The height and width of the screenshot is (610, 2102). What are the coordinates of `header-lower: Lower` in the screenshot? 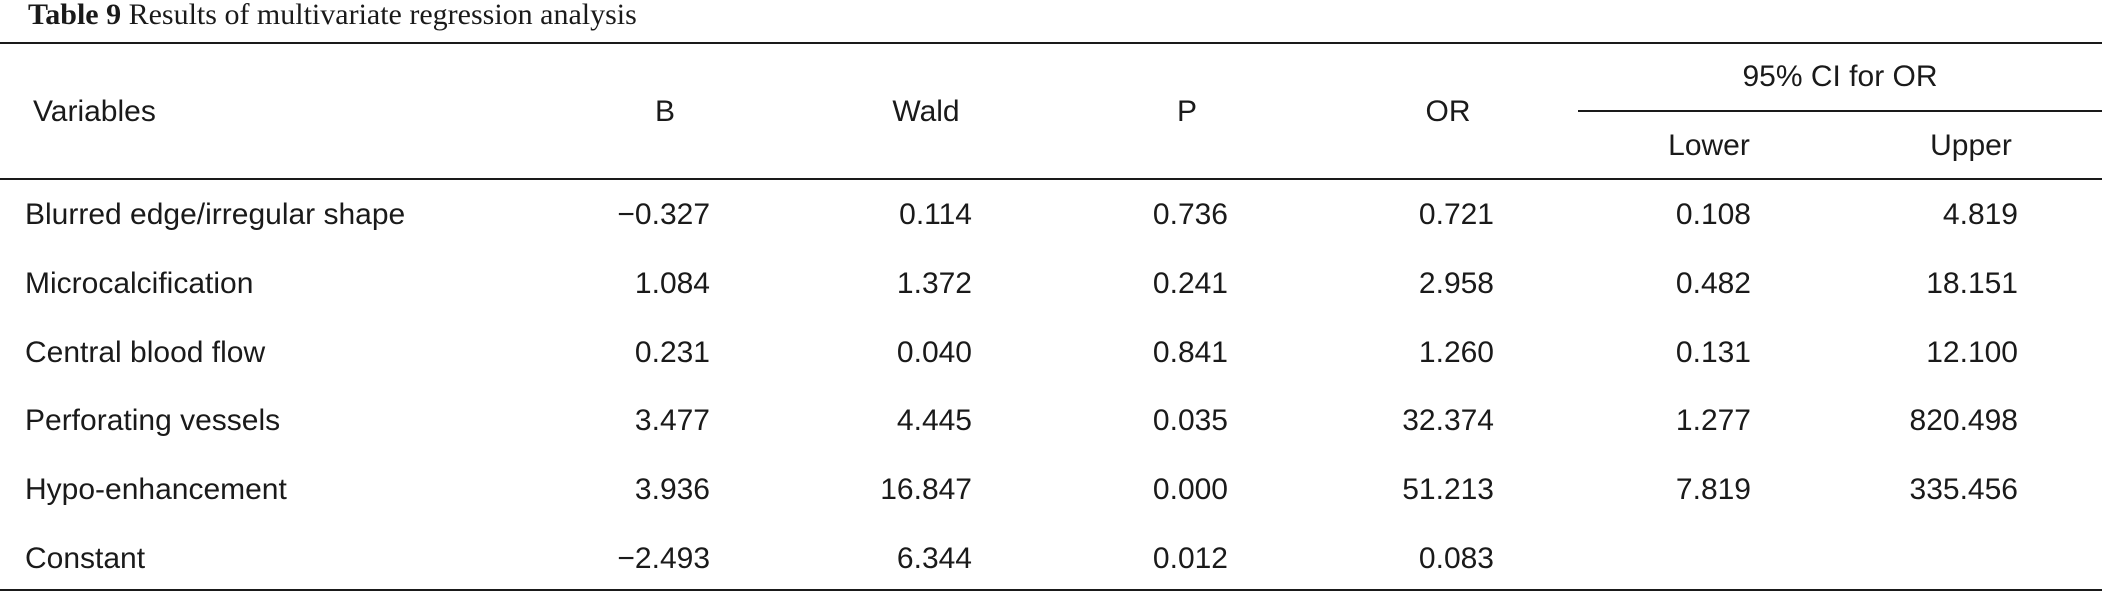 It's located at (1709, 145).